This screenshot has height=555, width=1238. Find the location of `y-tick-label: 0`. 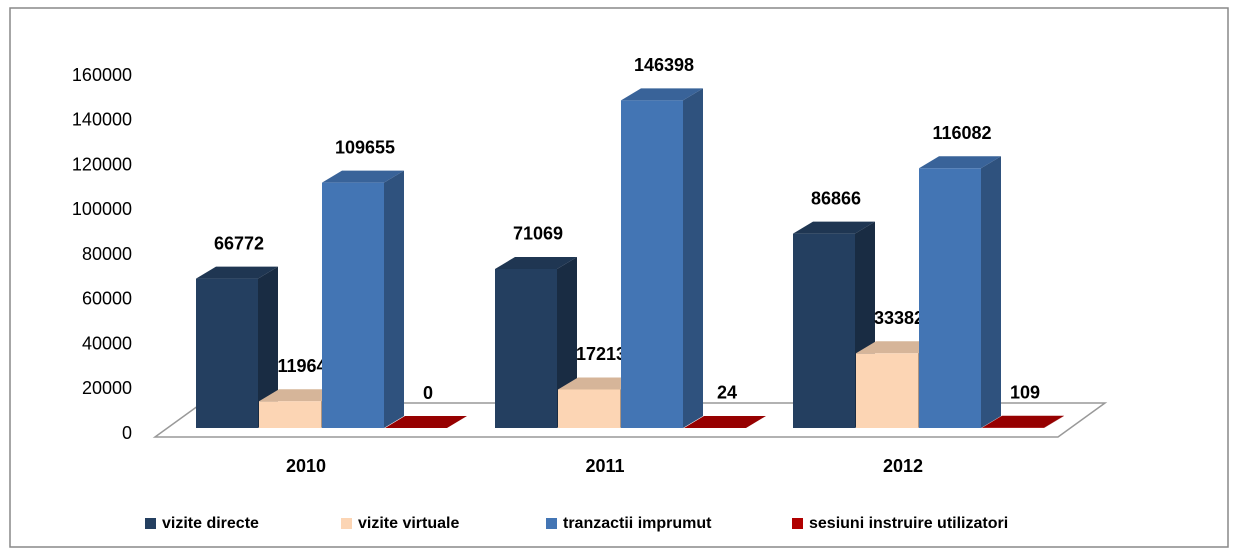

y-tick-label: 0 is located at coordinates (127, 433).